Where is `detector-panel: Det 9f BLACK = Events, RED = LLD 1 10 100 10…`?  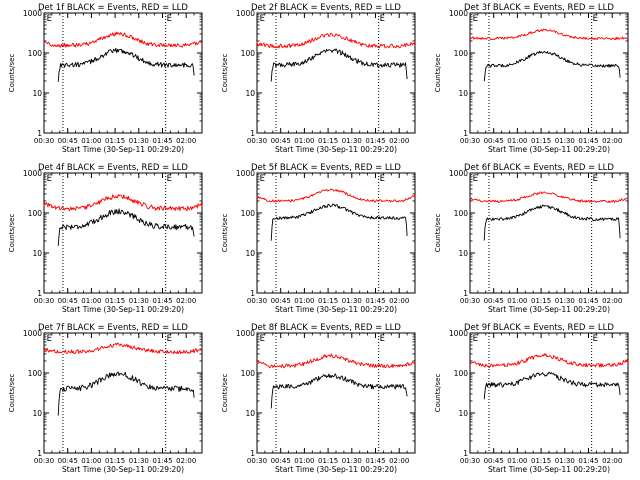 detector-panel: Det 9f BLACK = Events, RED = LLD 1 10 100 10… is located at coordinates (531, 398).